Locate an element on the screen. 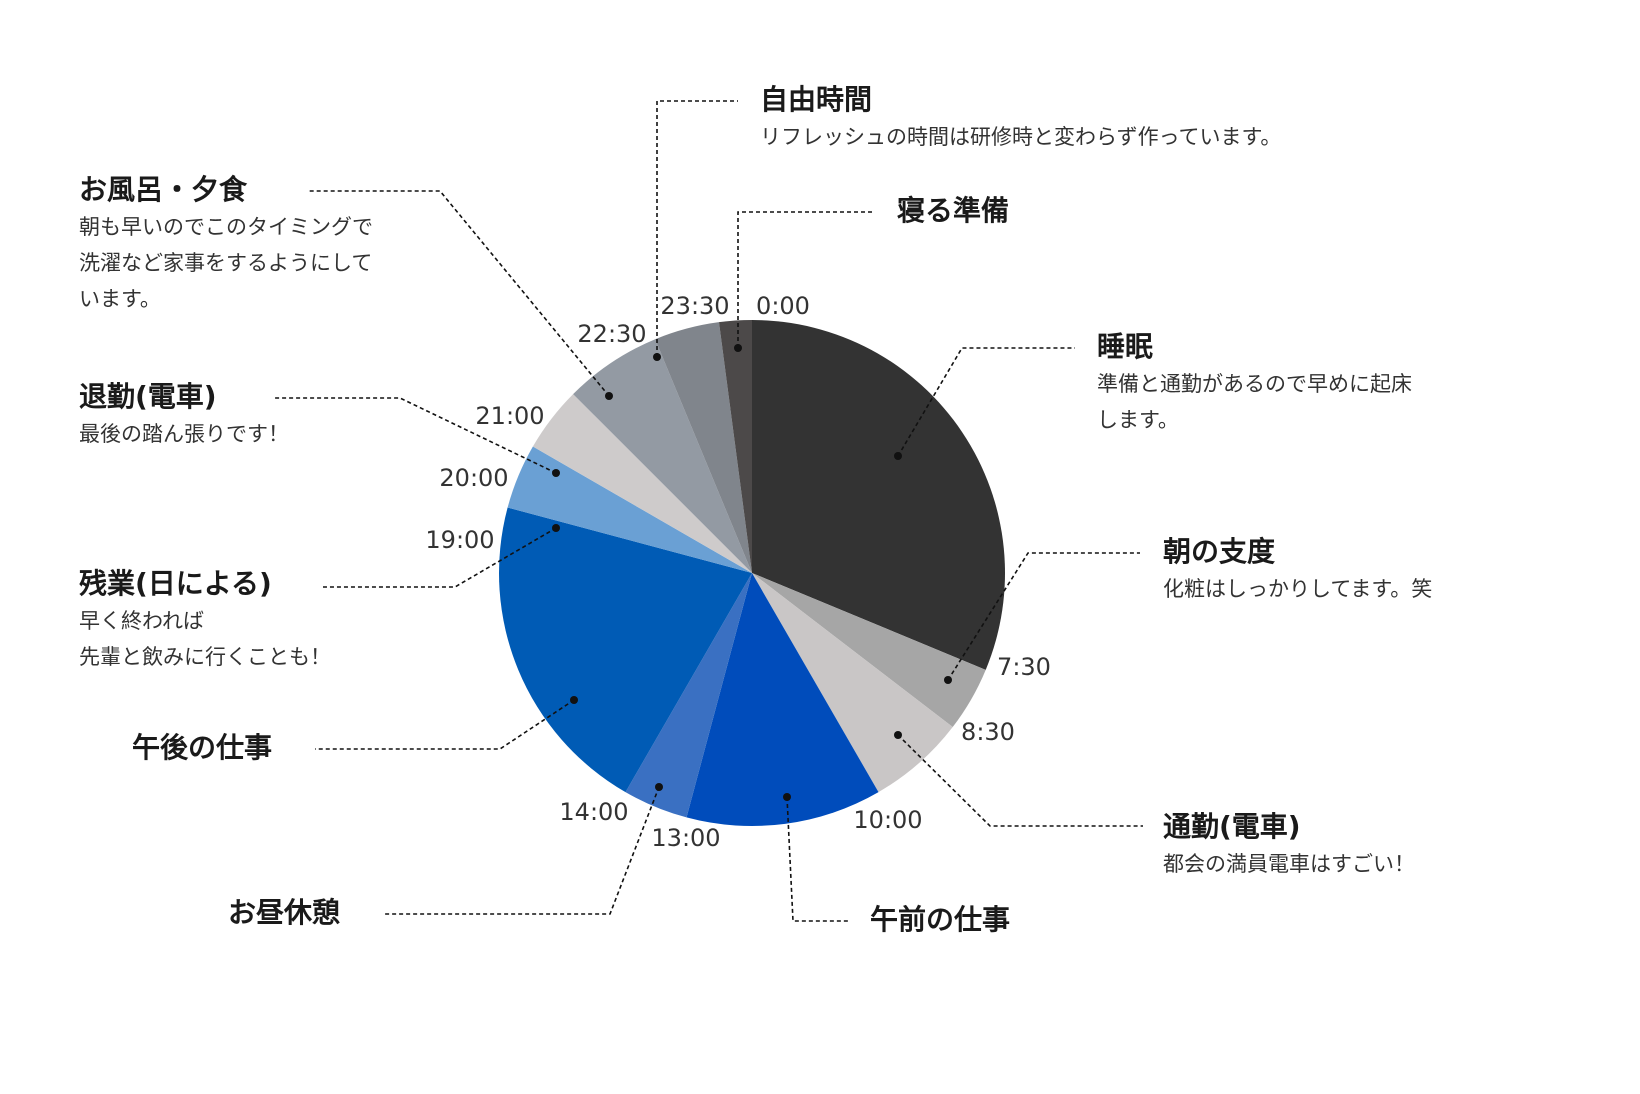 Image resolution: width=1640 pixels, height=1094 pixels. time-tick-label: 20:00 is located at coordinates (474, 478).